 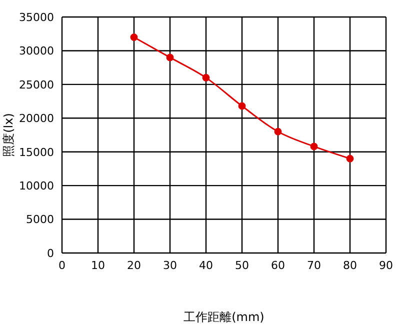 I want to click on y-tick-label: 10000, so click(x=36, y=185).